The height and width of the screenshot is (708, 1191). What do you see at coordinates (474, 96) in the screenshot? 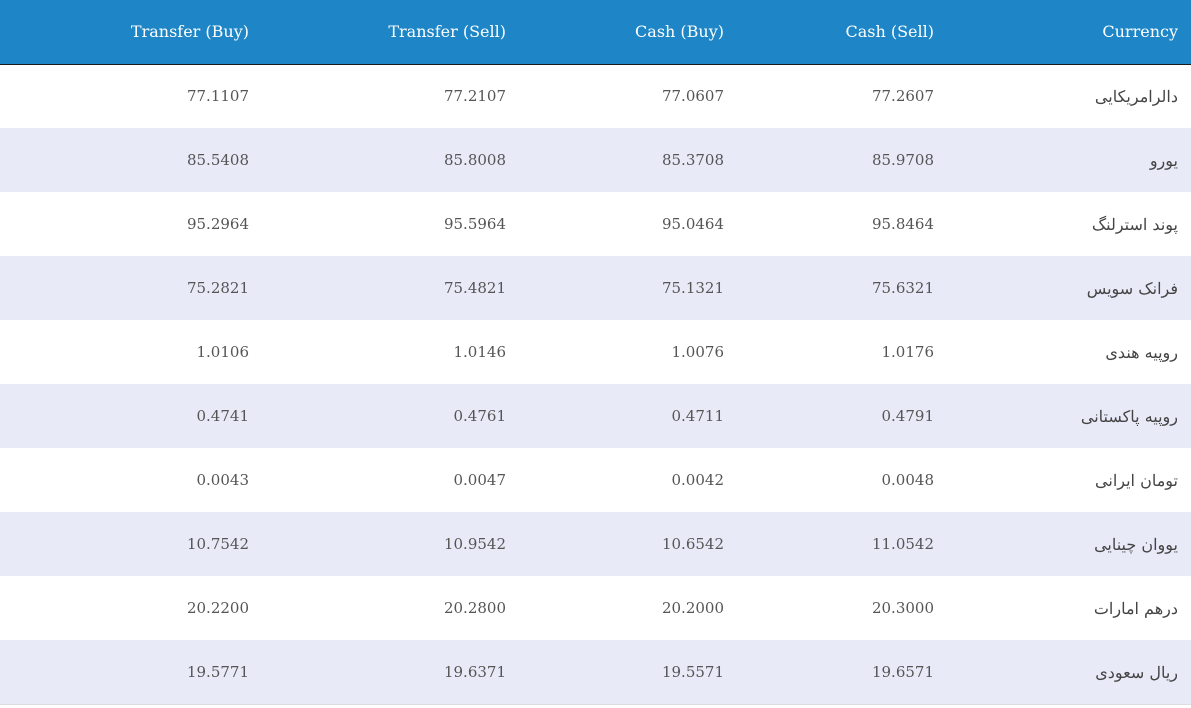
I see `cell-transfer-sell: 77.2107` at bounding box center [474, 96].